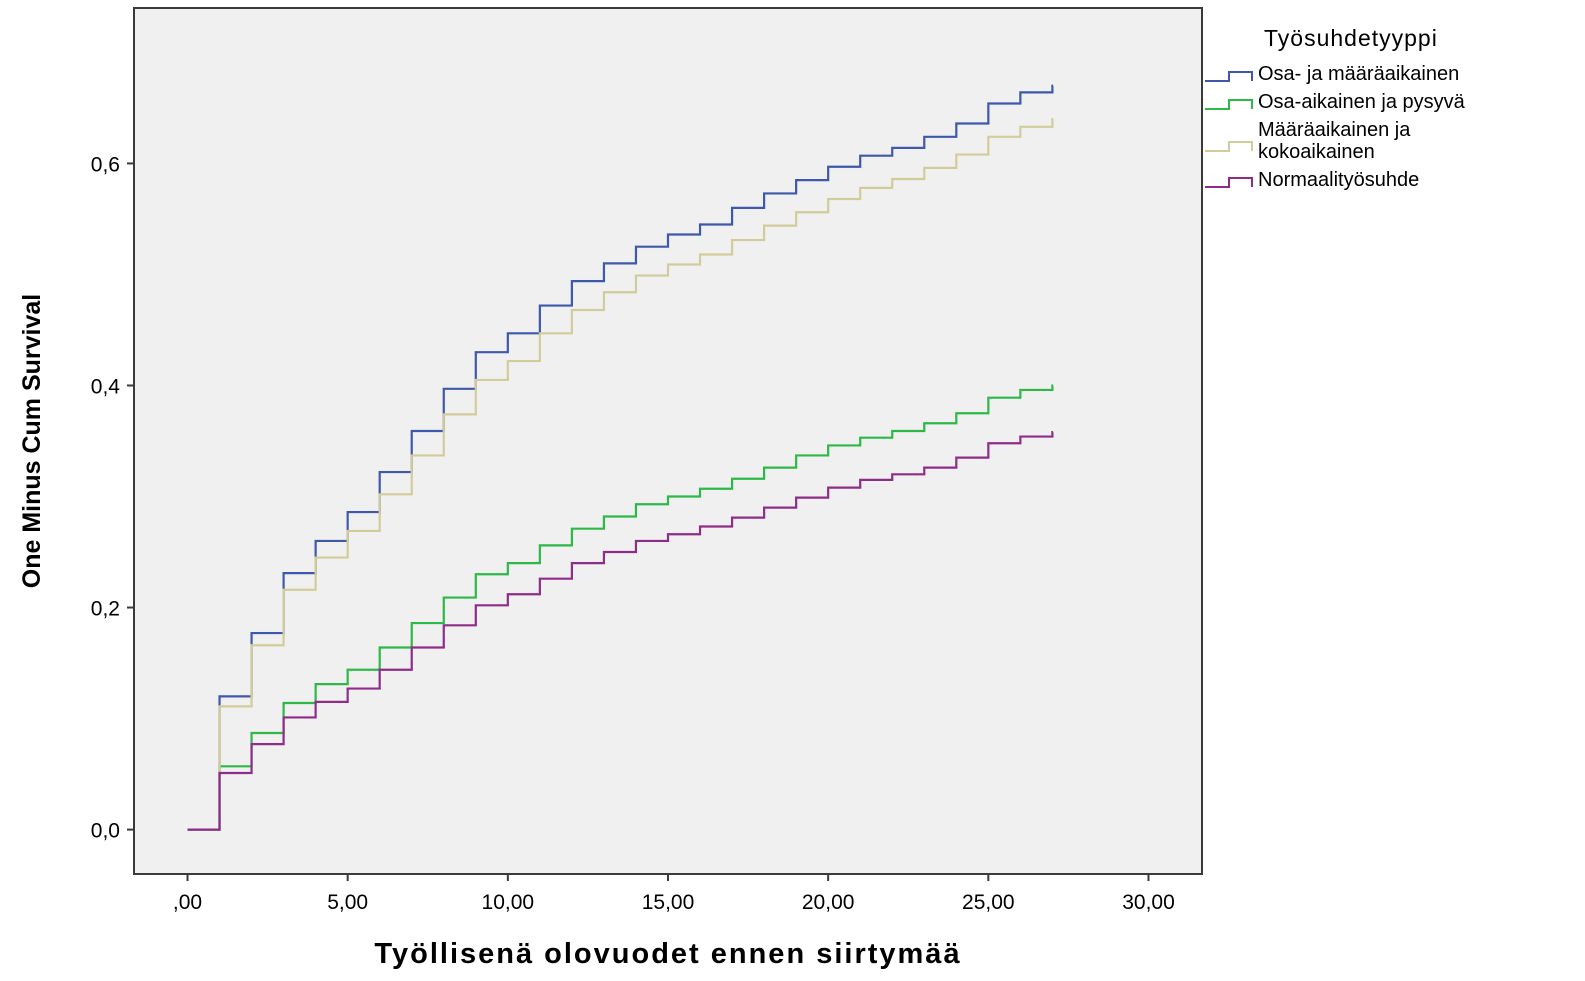  I want to click on x-axis: ,00 5,00 10,00 15,00 20,00 25,00 30,00, so click(674, 894).